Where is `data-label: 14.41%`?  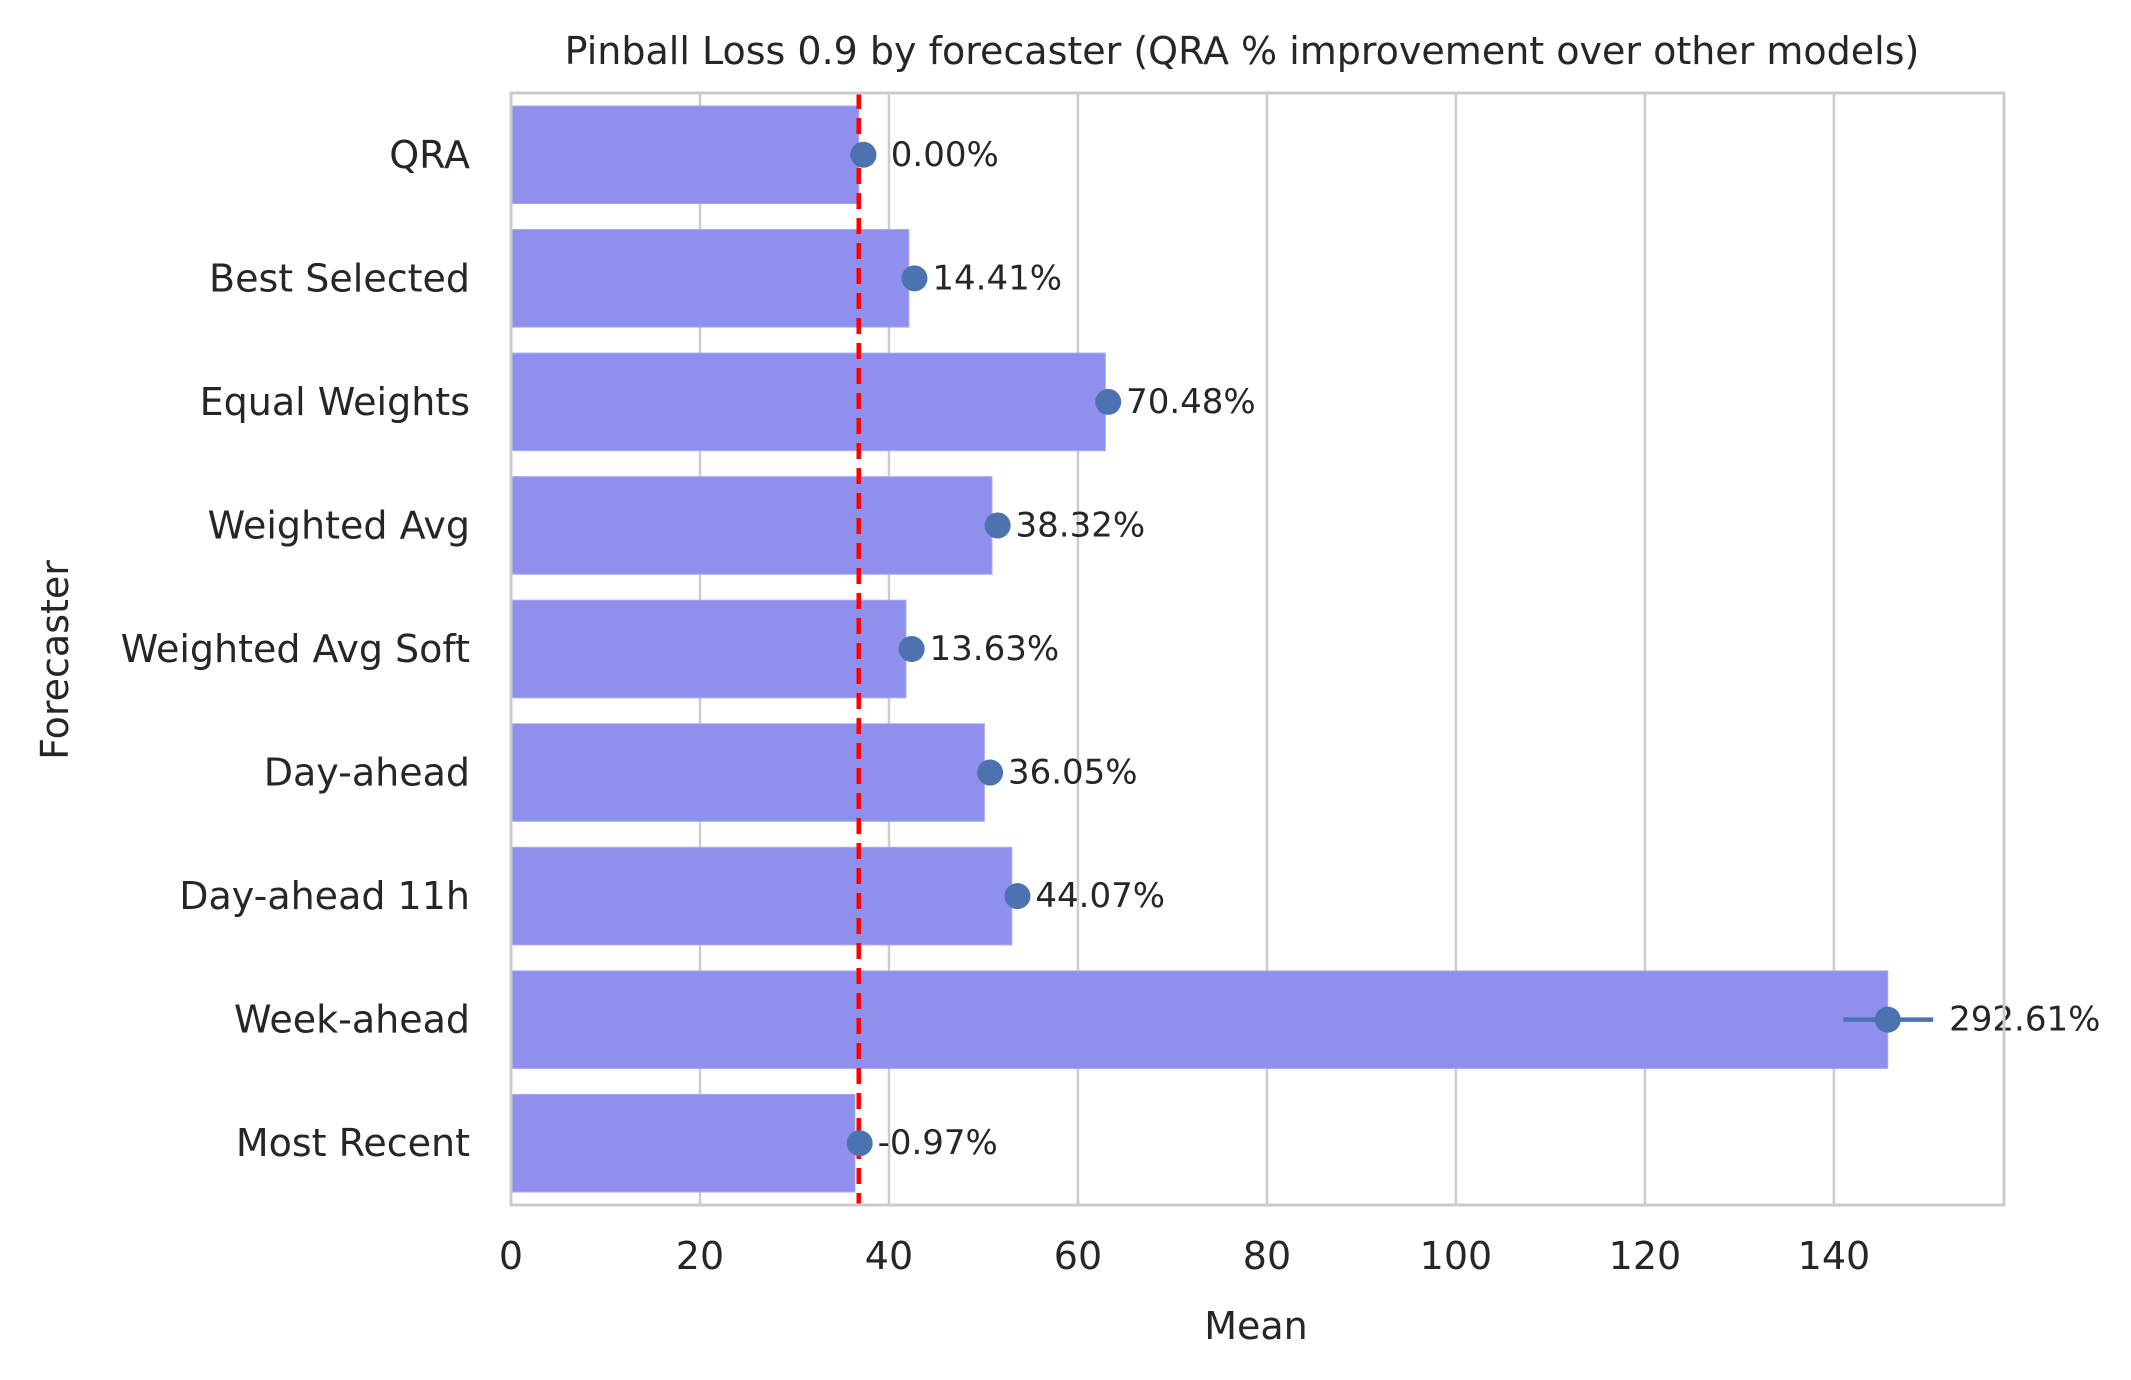
data-label: 14.41% is located at coordinates (997, 278).